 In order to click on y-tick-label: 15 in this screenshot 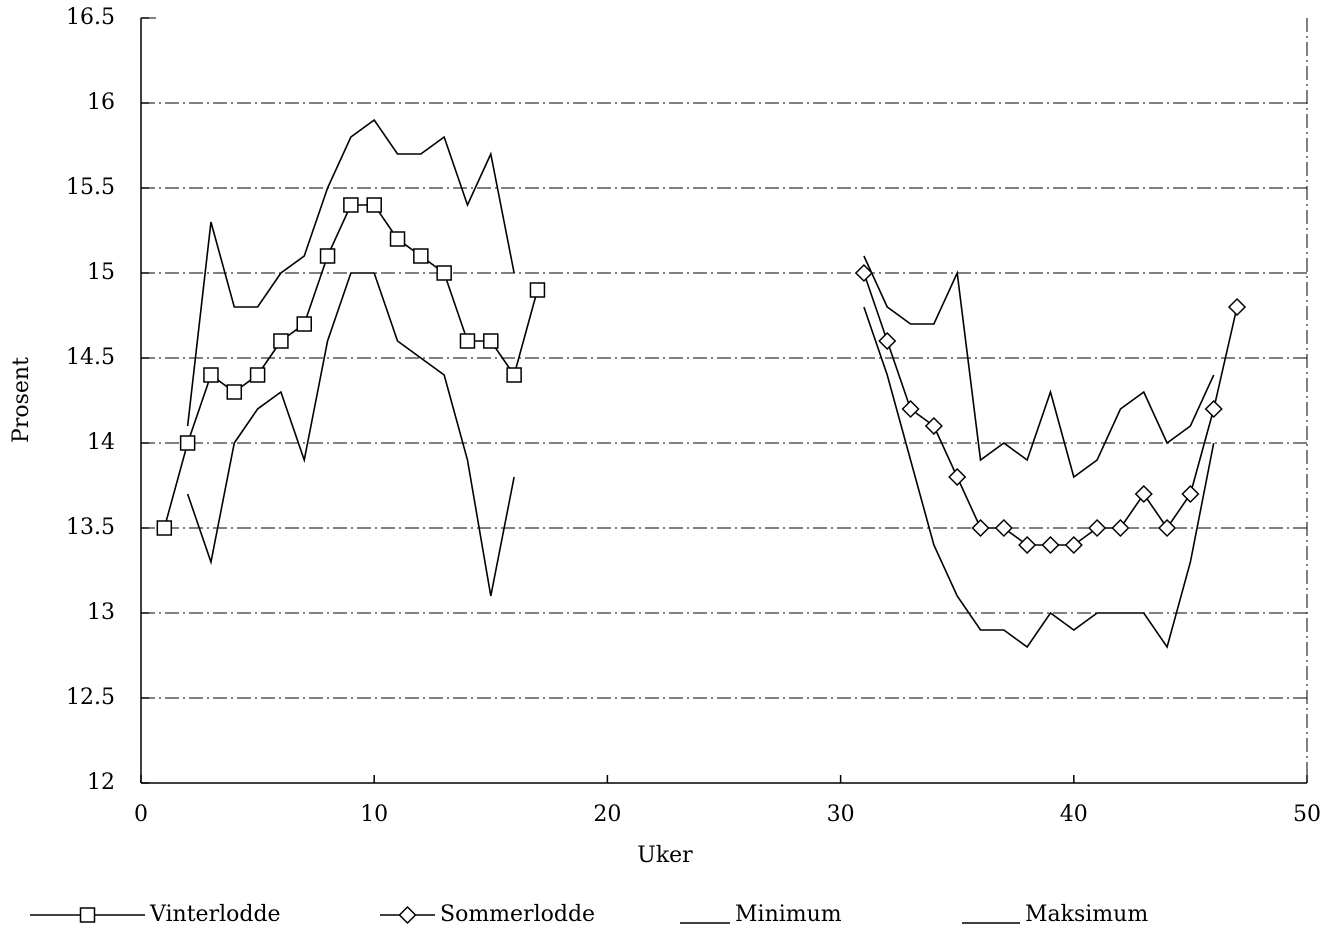, I will do `click(101, 272)`.